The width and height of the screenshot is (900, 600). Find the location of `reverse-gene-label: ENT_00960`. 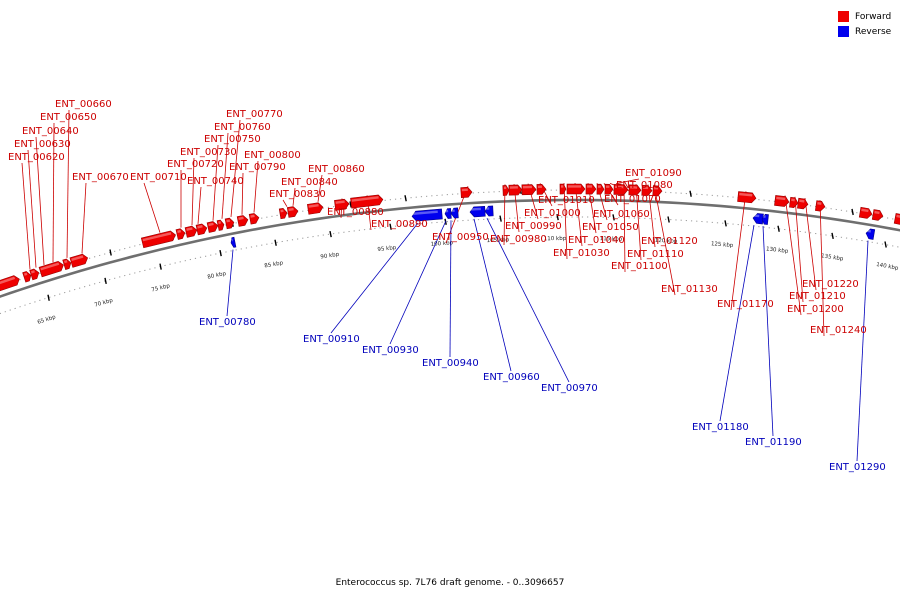

reverse-gene-label: ENT_00960 is located at coordinates (511, 377).